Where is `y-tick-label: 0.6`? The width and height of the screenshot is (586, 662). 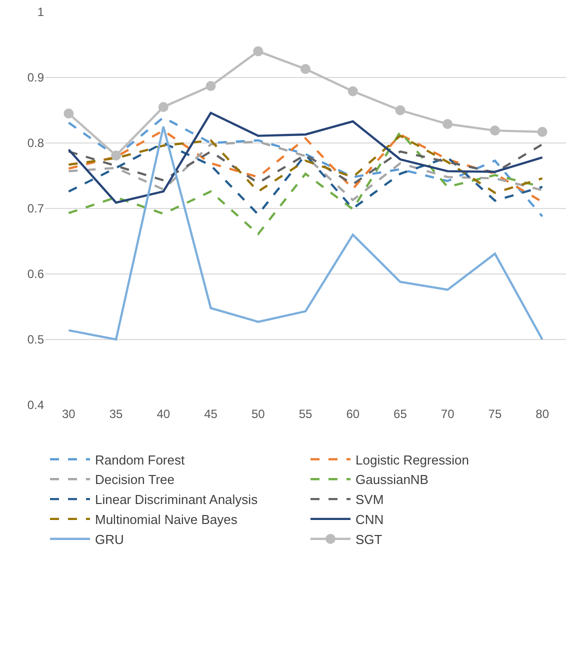 y-tick-label: 0.6 is located at coordinates (35, 274).